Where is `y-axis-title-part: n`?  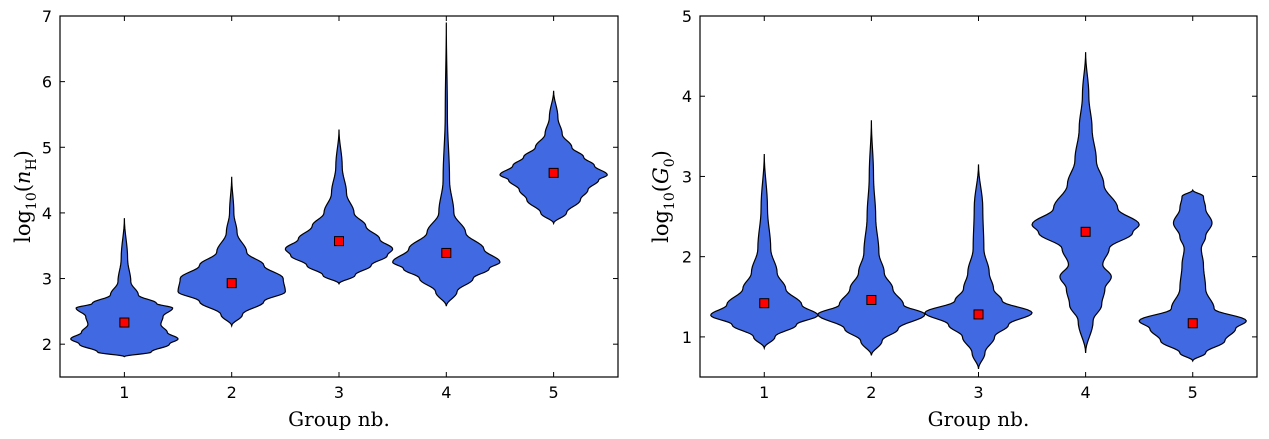 y-axis-title-part: n is located at coordinates (23, 178).